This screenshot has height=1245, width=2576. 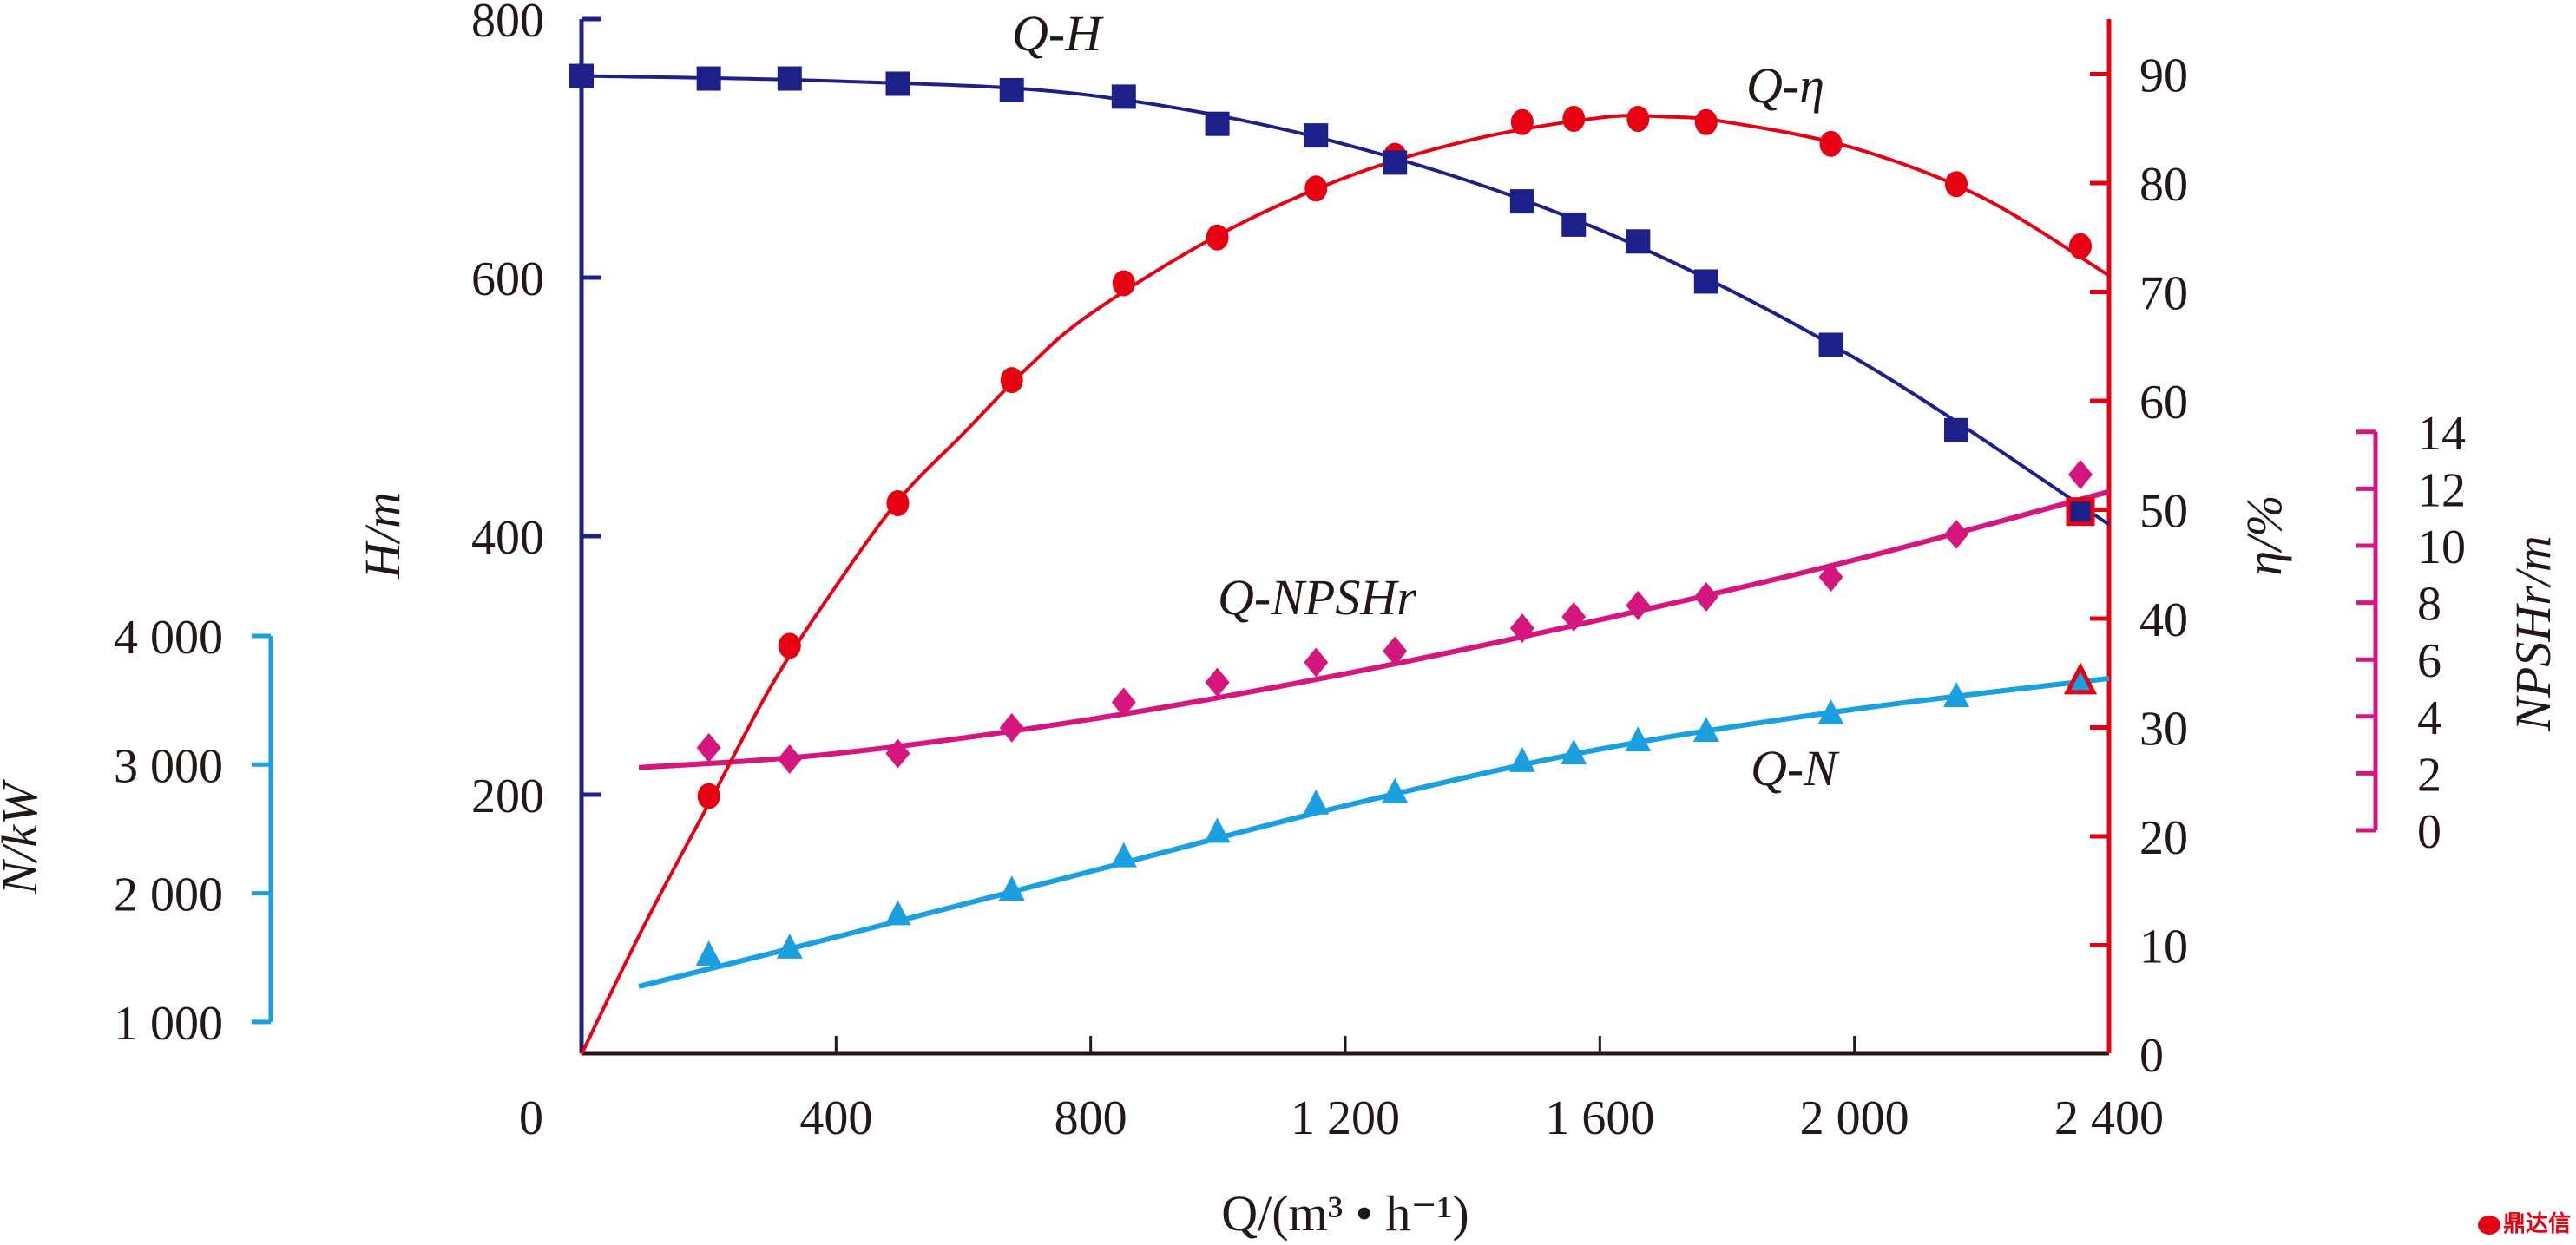 I want to click on curve-label-var: η, so click(x=1812, y=85).